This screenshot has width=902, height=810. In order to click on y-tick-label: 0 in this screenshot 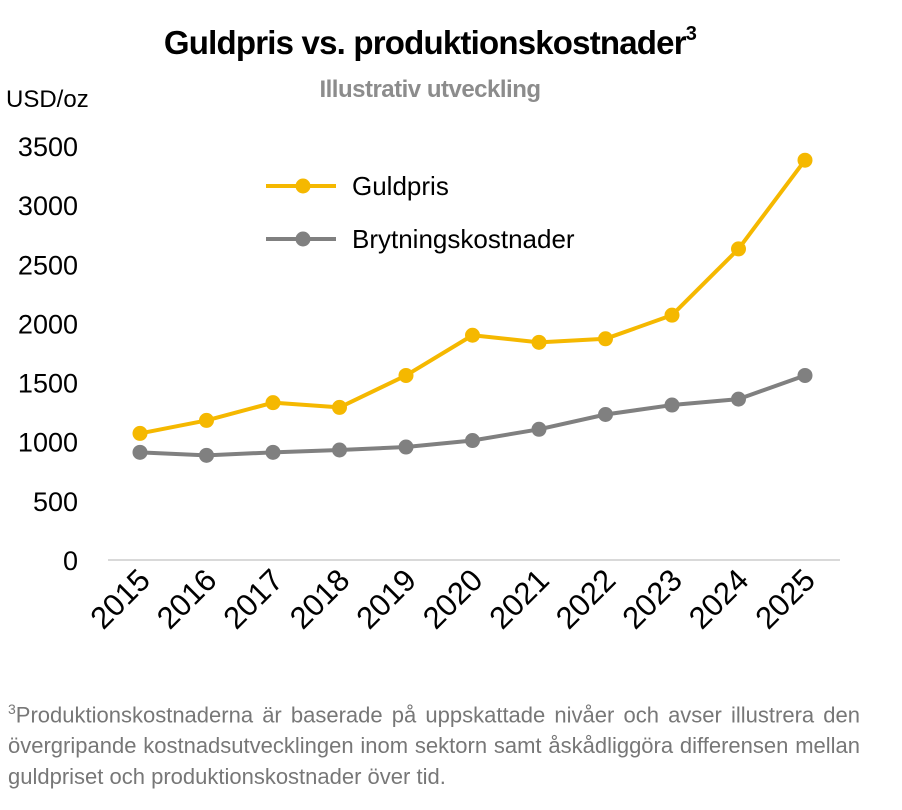, I will do `click(70, 561)`.